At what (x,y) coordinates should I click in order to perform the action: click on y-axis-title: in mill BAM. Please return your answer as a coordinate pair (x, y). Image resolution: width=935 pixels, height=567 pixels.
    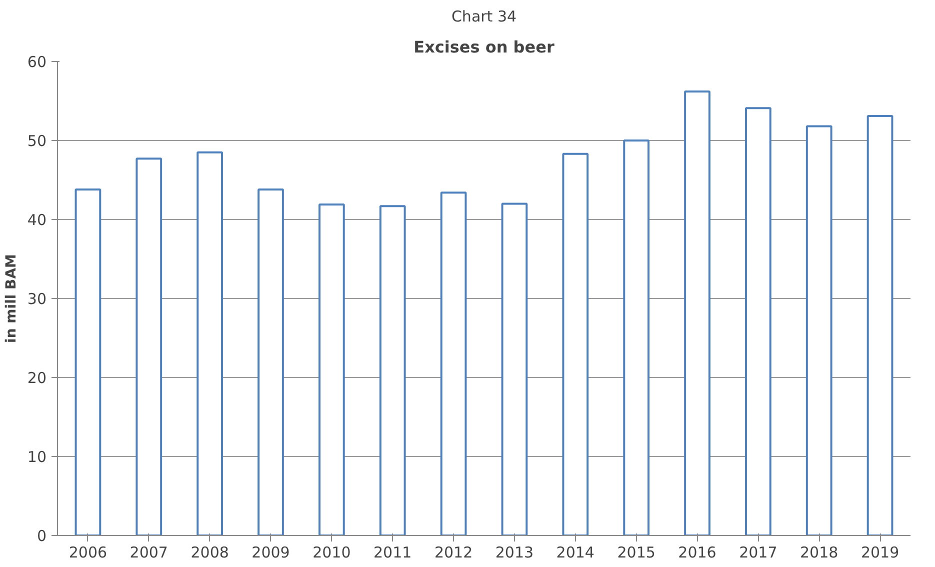
    Looking at the image, I should click on (11, 298).